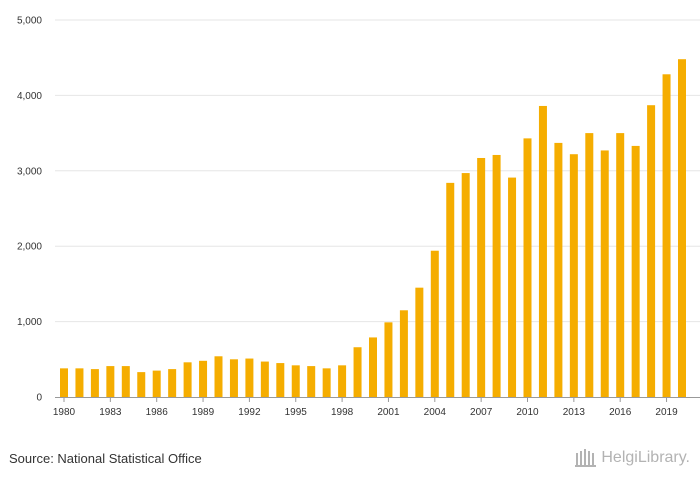 Image resolution: width=700 pixels, height=483 pixels. Describe the element at coordinates (203, 412) in the screenshot. I see `x-tick-label: 1989` at that location.